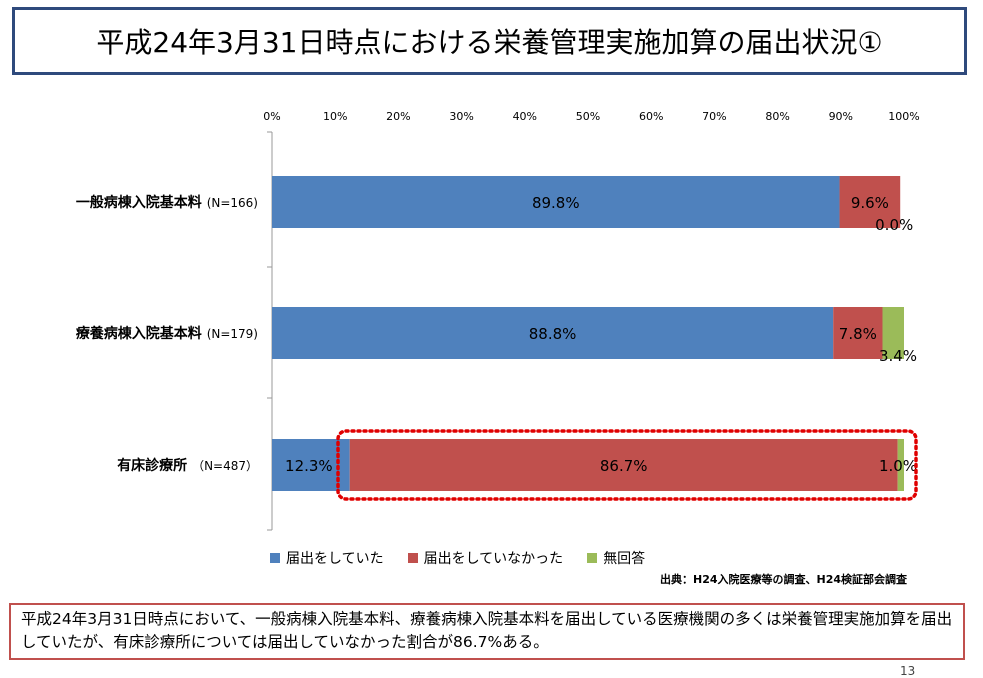  I want to click on data-label: 86.7%, so click(624, 466).